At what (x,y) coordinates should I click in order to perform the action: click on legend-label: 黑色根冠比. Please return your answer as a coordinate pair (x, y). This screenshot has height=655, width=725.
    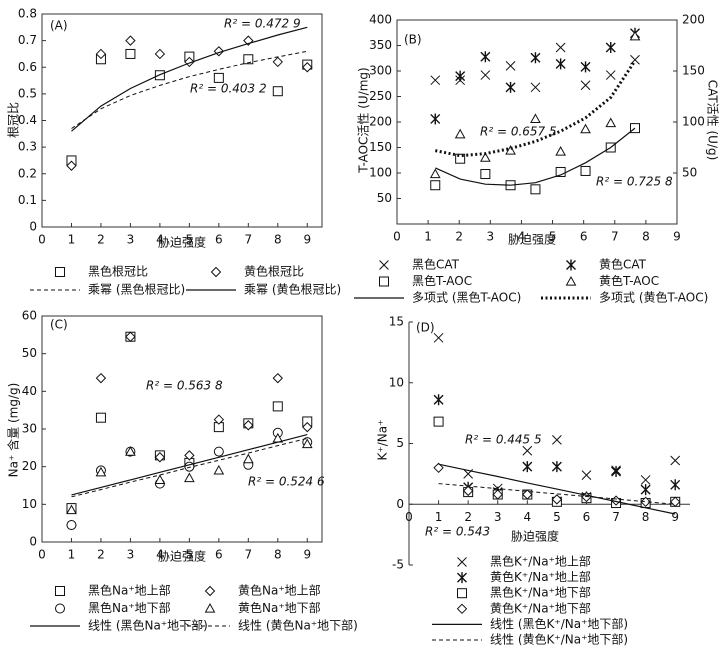
    Looking at the image, I should click on (118, 272).